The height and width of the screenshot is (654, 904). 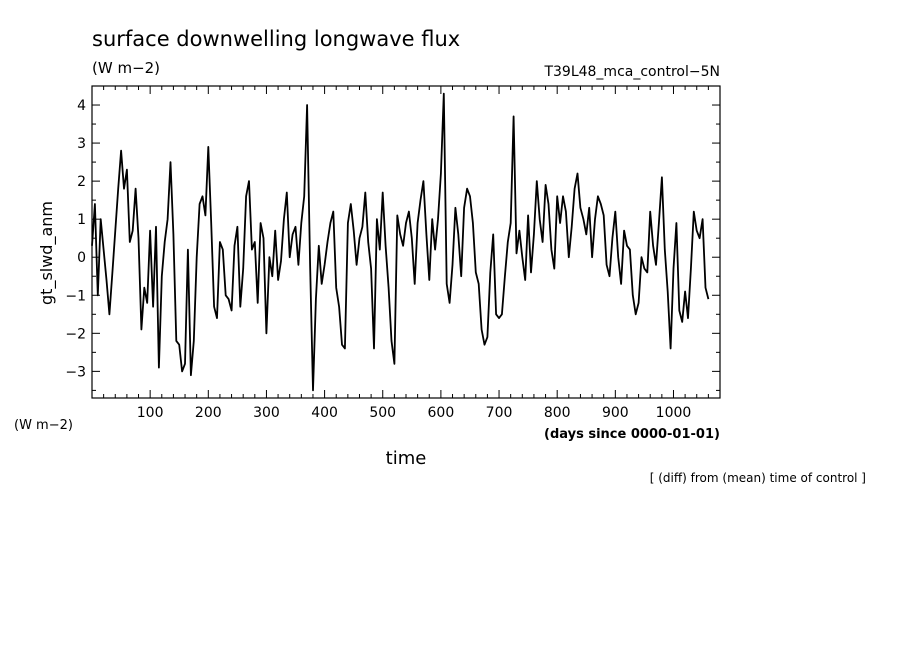 What do you see at coordinates (674, 413) in the screenshot?
I see `x-tick-label: 1000` at bounding box center [674, 413].